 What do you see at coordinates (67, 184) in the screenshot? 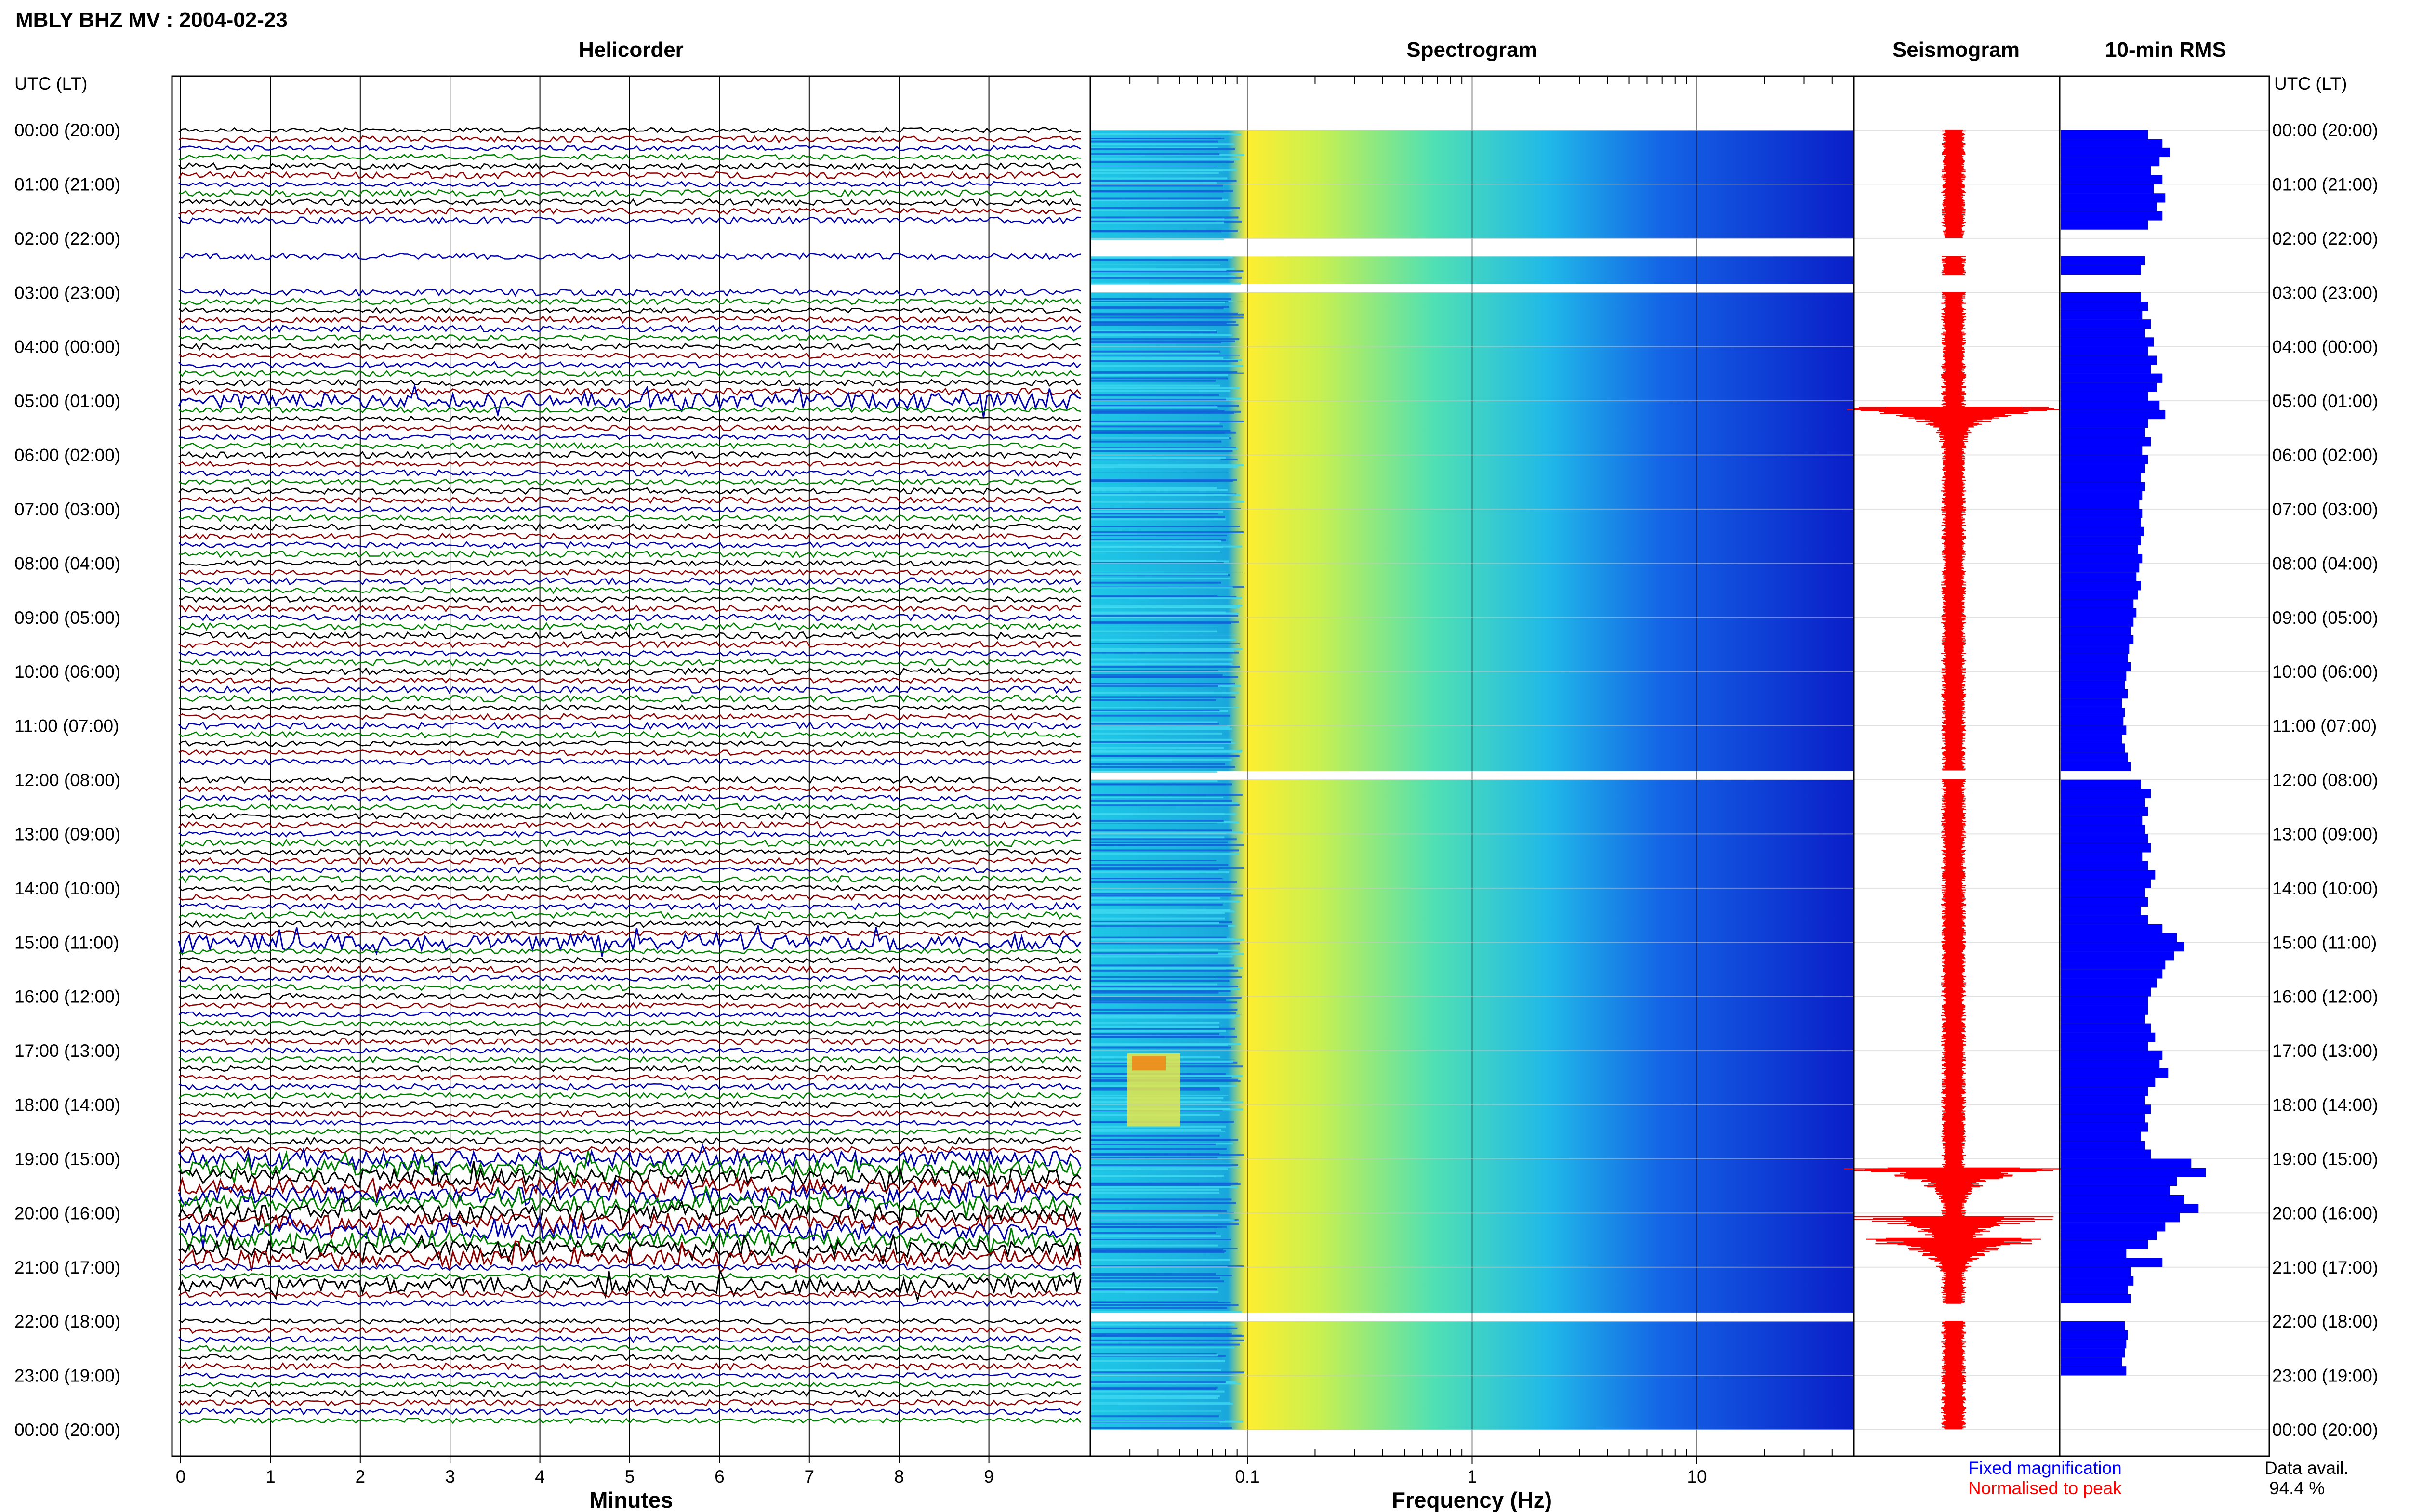
I see `time-label-left: 01:00 (21:00)` at bounding box center [67, 184].